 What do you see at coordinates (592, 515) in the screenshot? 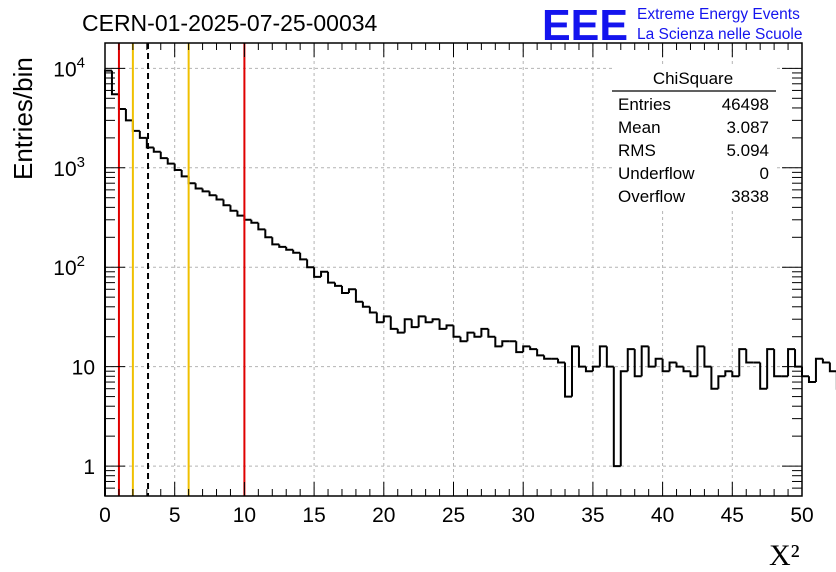
I see `x-tick-label: 35` at bounding box center [592, 515].